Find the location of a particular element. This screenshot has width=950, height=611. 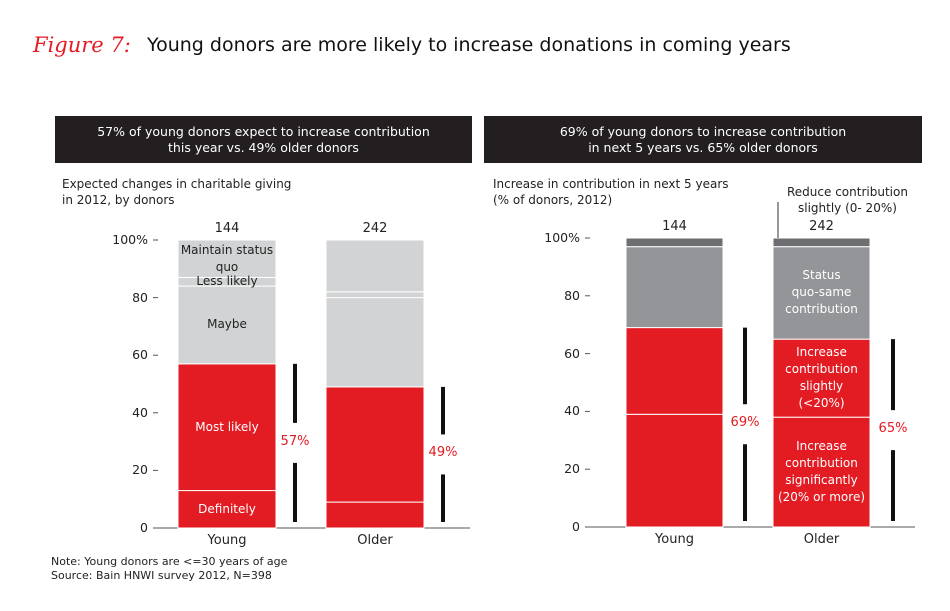

total-label: 49% is located at coordinates (443, 453).